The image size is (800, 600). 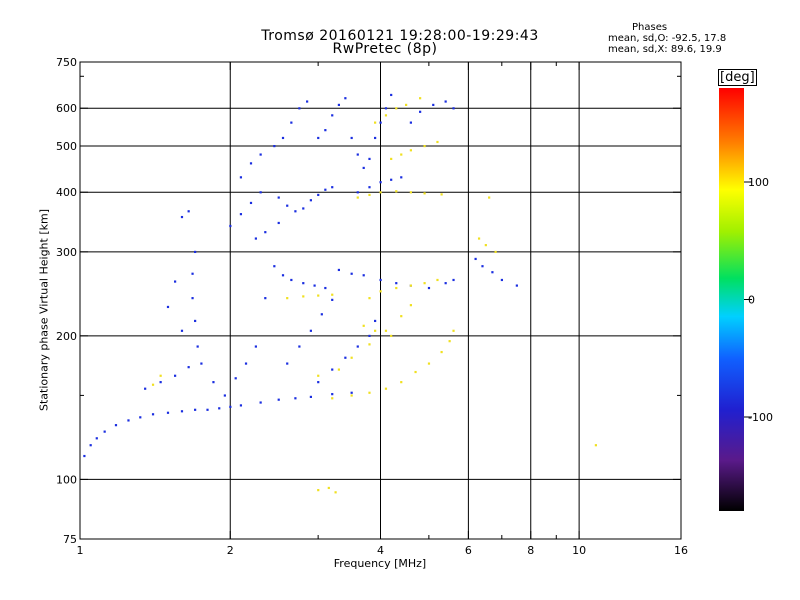 What do you see at coordinates (665, 49) in the screenshot?
I see `phase-info-x: mean, sd,X: 89.6, 19.9` at bounding box center [665, 49].